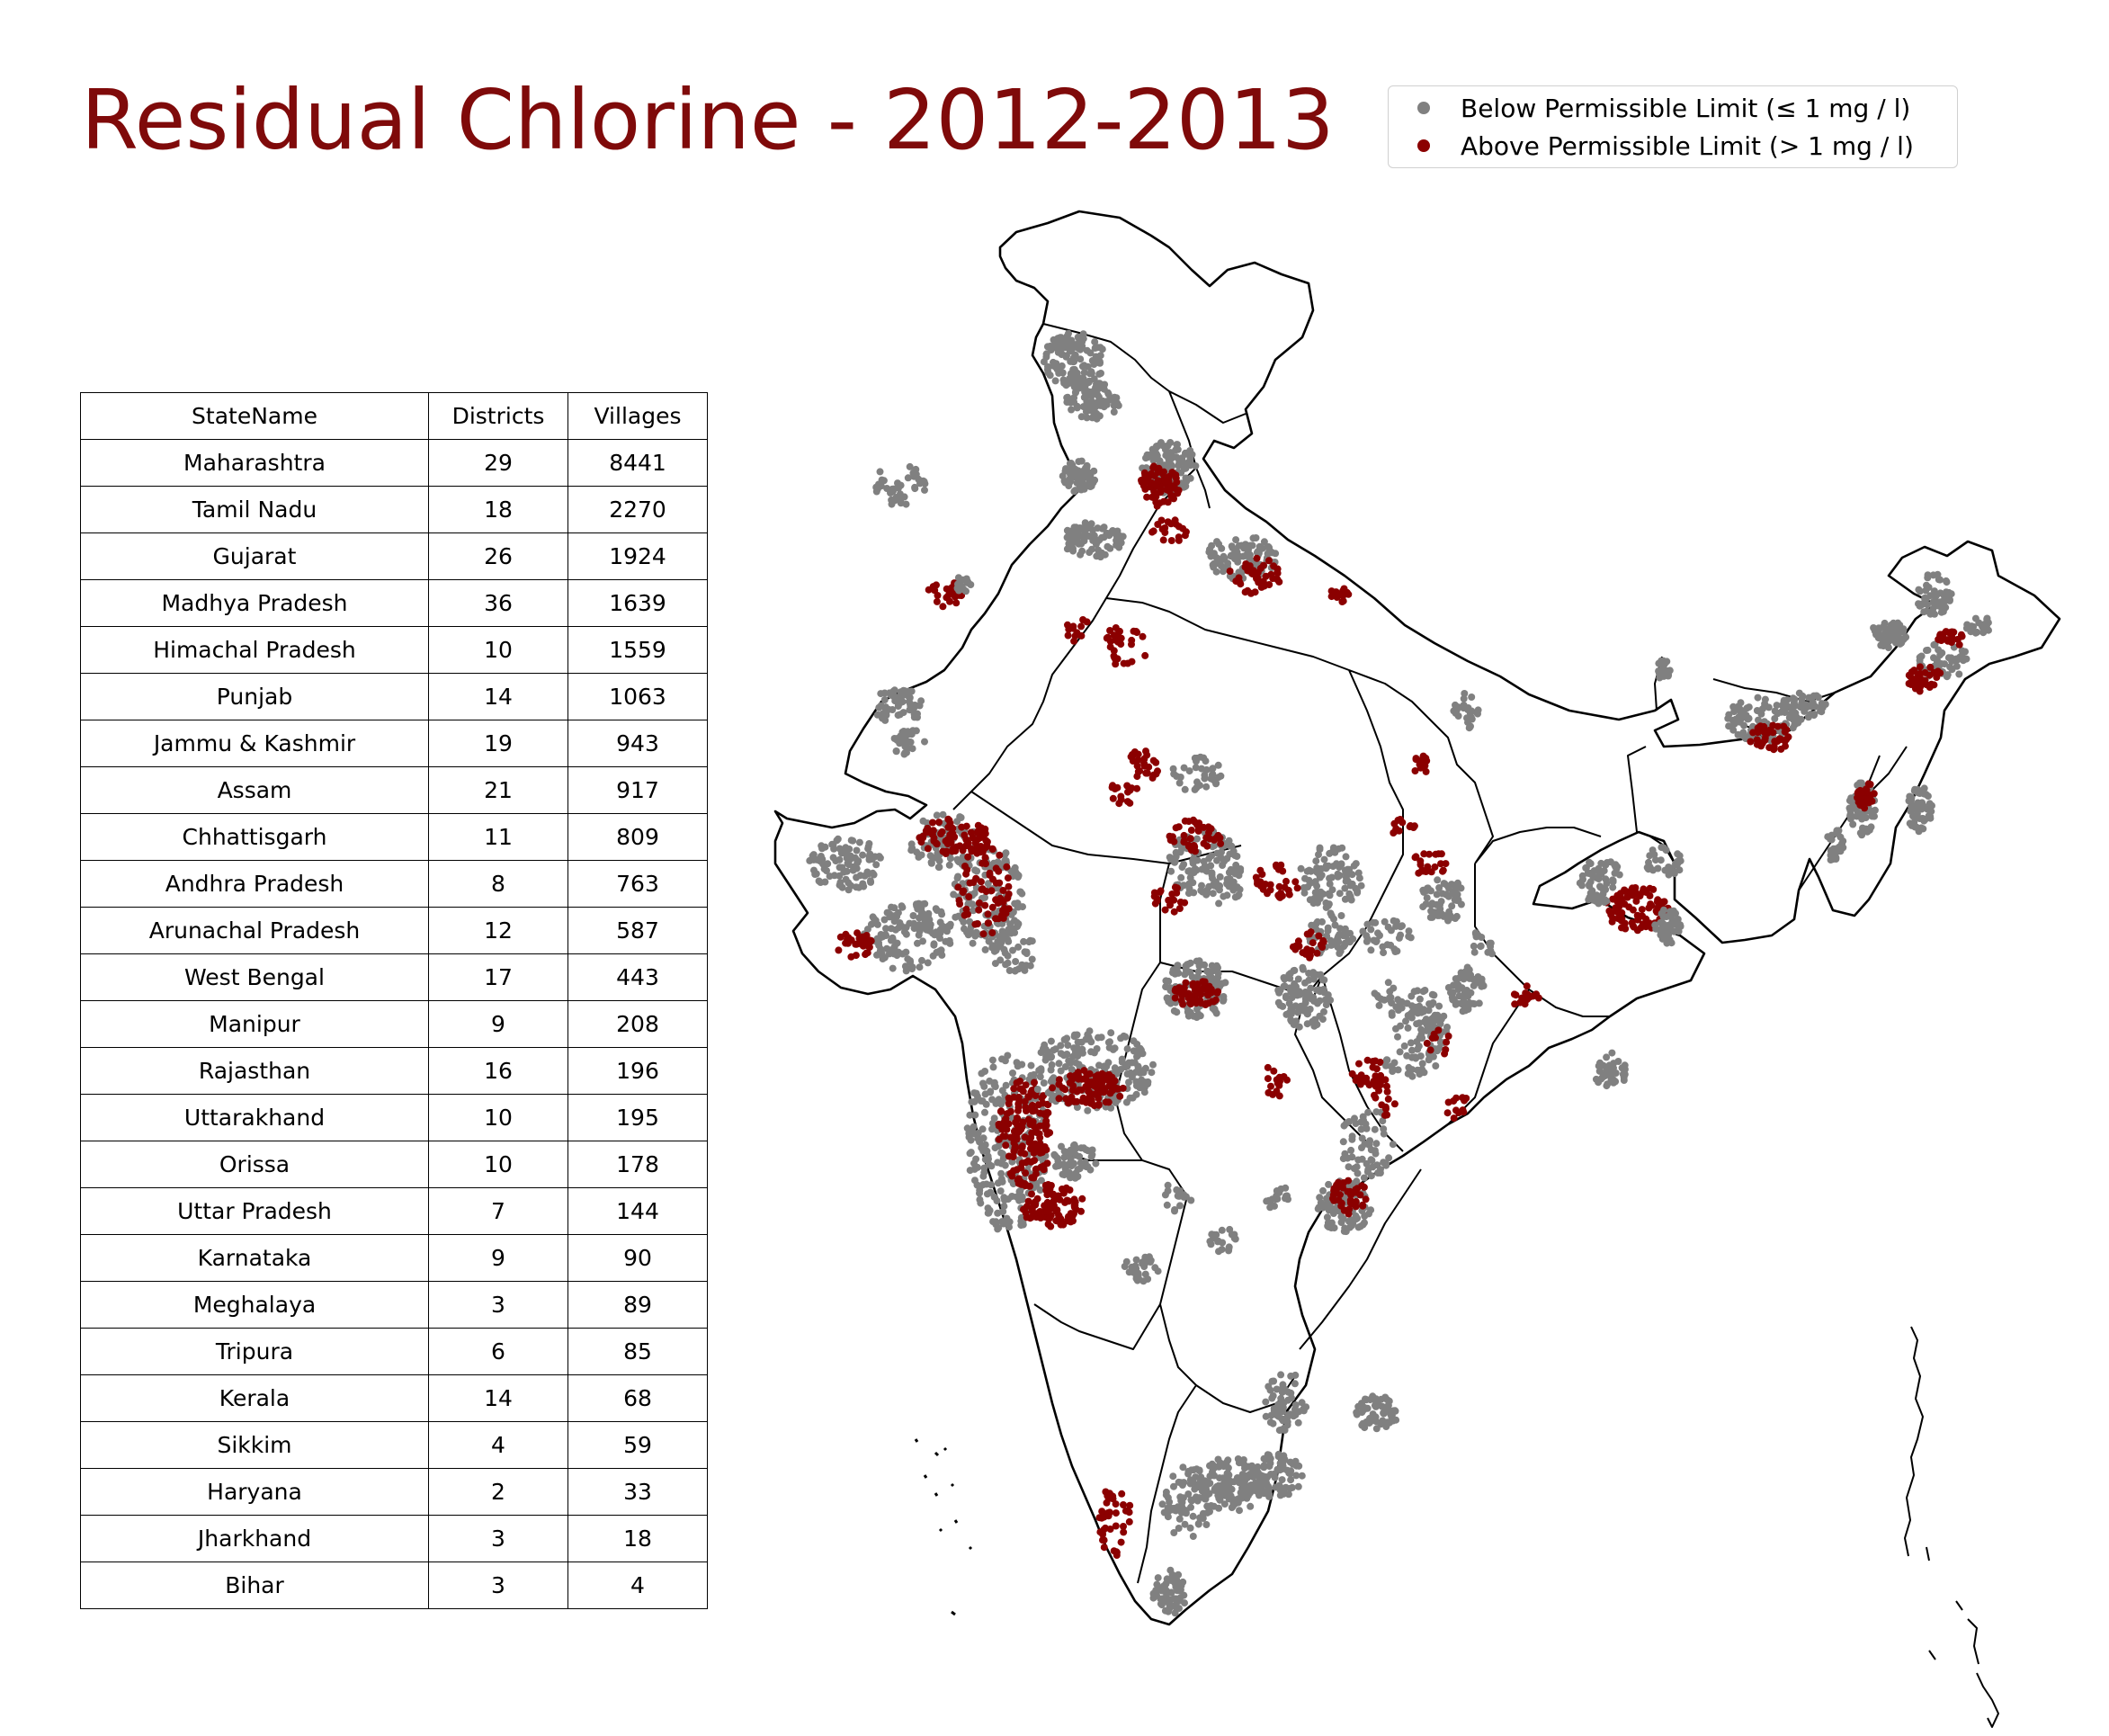 The image size is (2109, 1736). What do you see at coordinates (394, 1211) in the screenshot?
I see `table-row: Uttar Pradesh 7 144` at bounding box center [394, 1211].